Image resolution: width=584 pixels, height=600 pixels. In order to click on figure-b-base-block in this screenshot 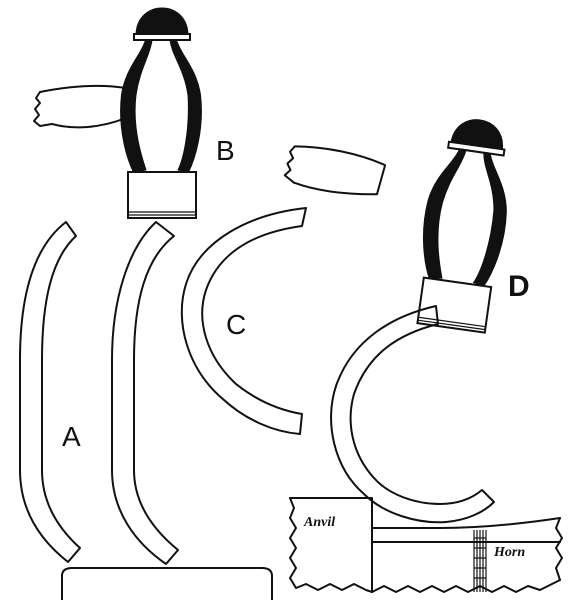, I will do `click(167, 583)`.